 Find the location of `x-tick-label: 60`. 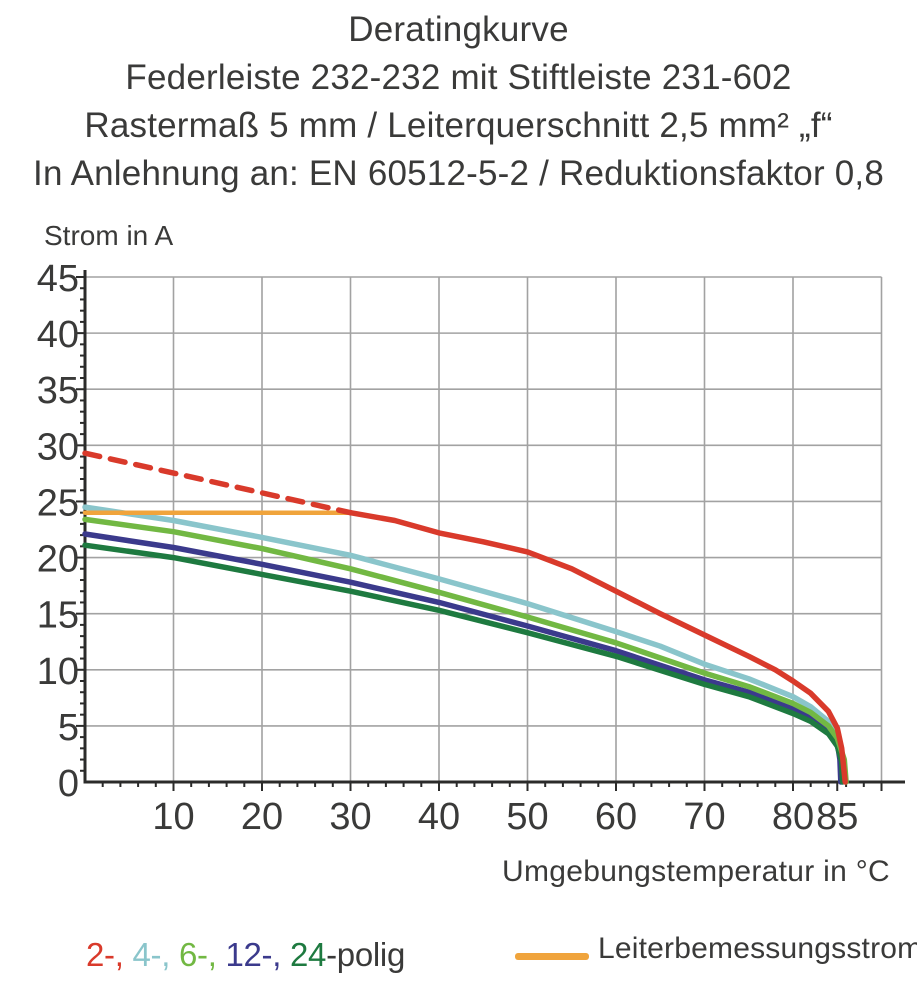

x-tick-label: 60 is located at coordinates (616, 817).